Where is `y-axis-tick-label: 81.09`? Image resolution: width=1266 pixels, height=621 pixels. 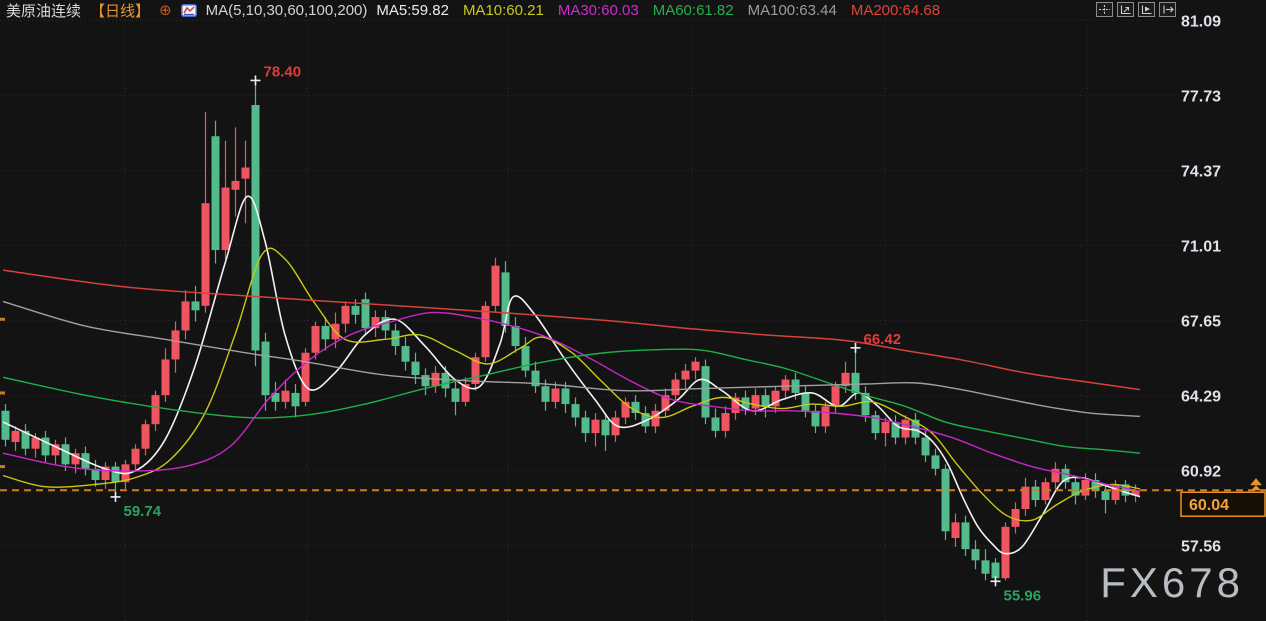
y-axis-tick-label: 81.09 is located at coordinates (1201, 21).